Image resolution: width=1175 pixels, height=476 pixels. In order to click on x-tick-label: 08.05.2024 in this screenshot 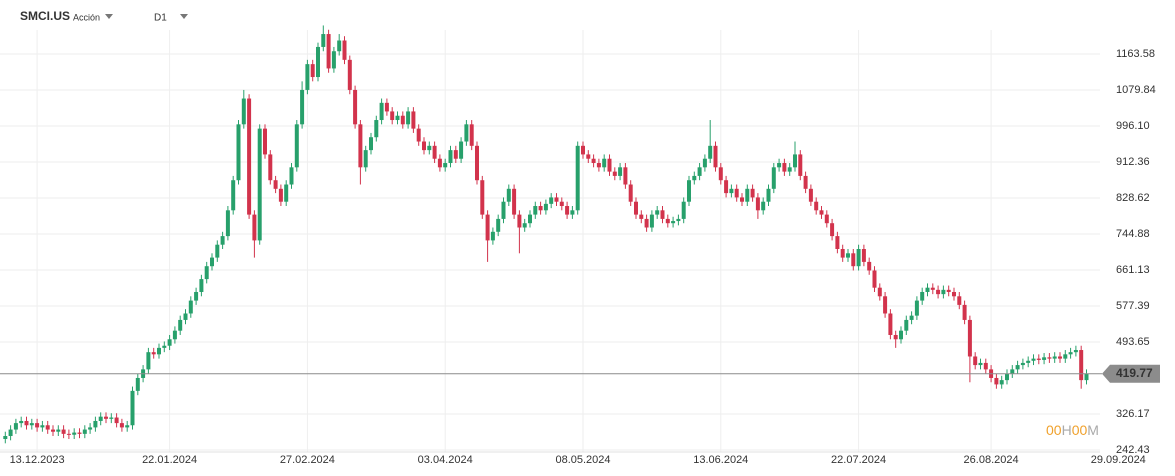, I will do `click(582, 460)`.